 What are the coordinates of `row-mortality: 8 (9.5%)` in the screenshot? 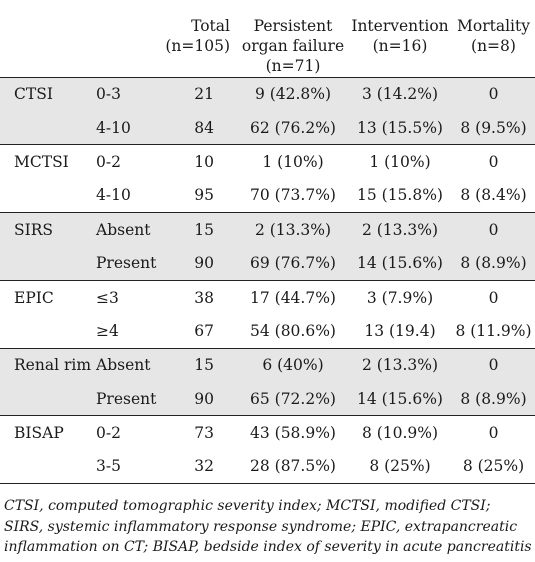 It's located at (493, 127).